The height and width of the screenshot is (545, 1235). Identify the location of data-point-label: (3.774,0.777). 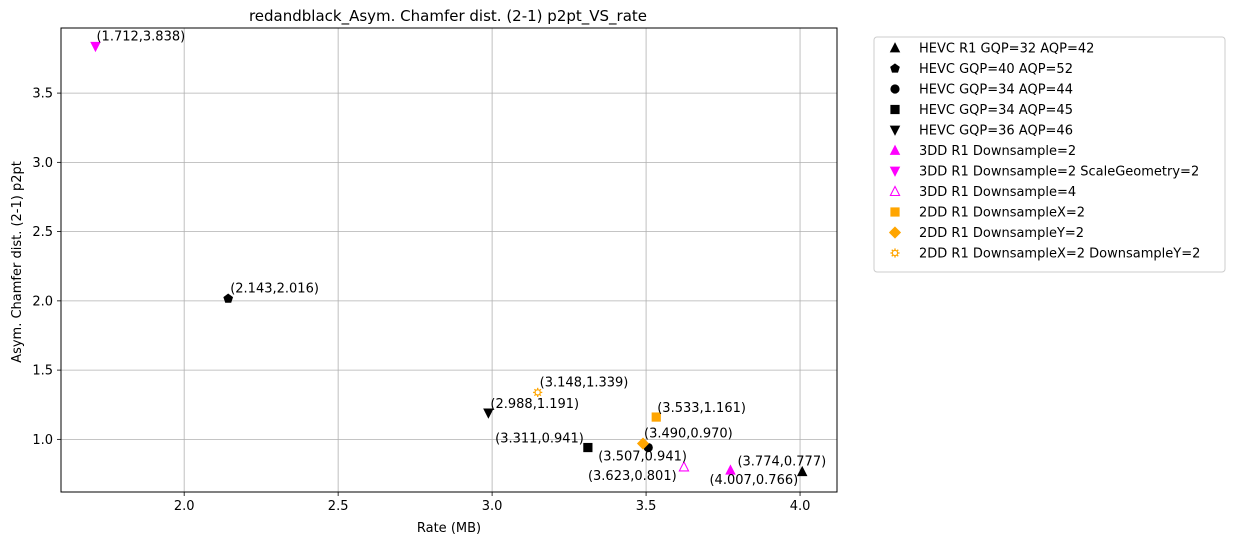
(781, 461).